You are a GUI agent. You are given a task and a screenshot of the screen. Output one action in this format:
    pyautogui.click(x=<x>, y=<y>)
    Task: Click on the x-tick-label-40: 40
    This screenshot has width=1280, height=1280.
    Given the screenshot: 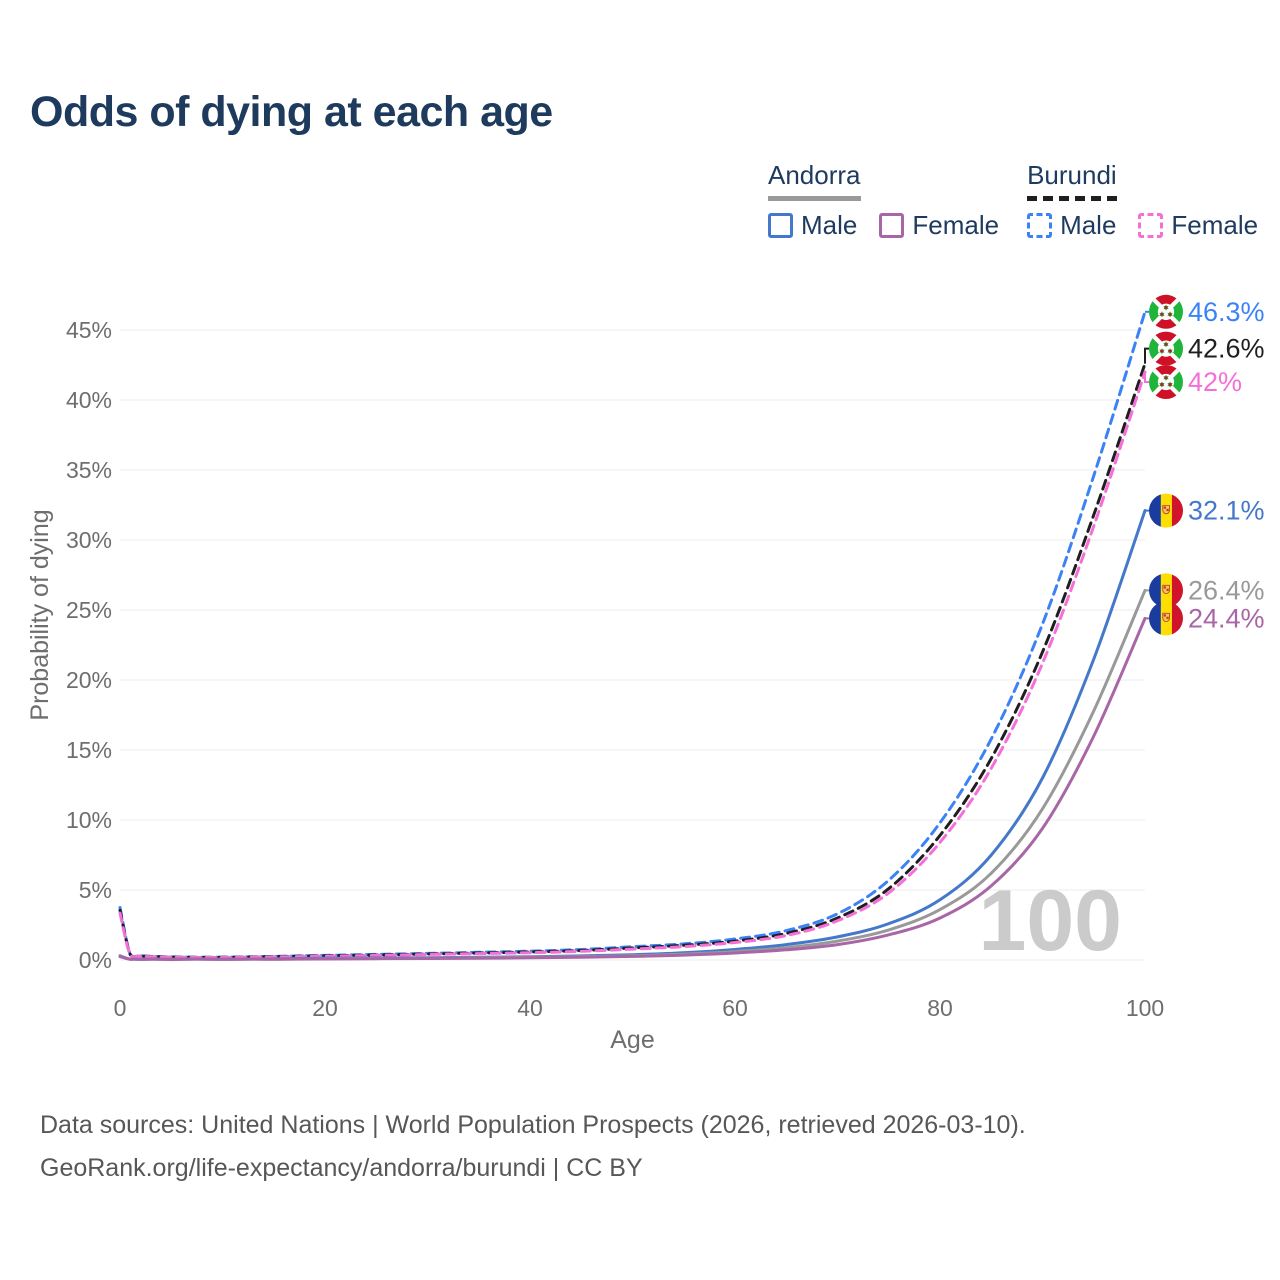 What is the action you would take?
    pyautogui.click(x=530, y=1008)
    